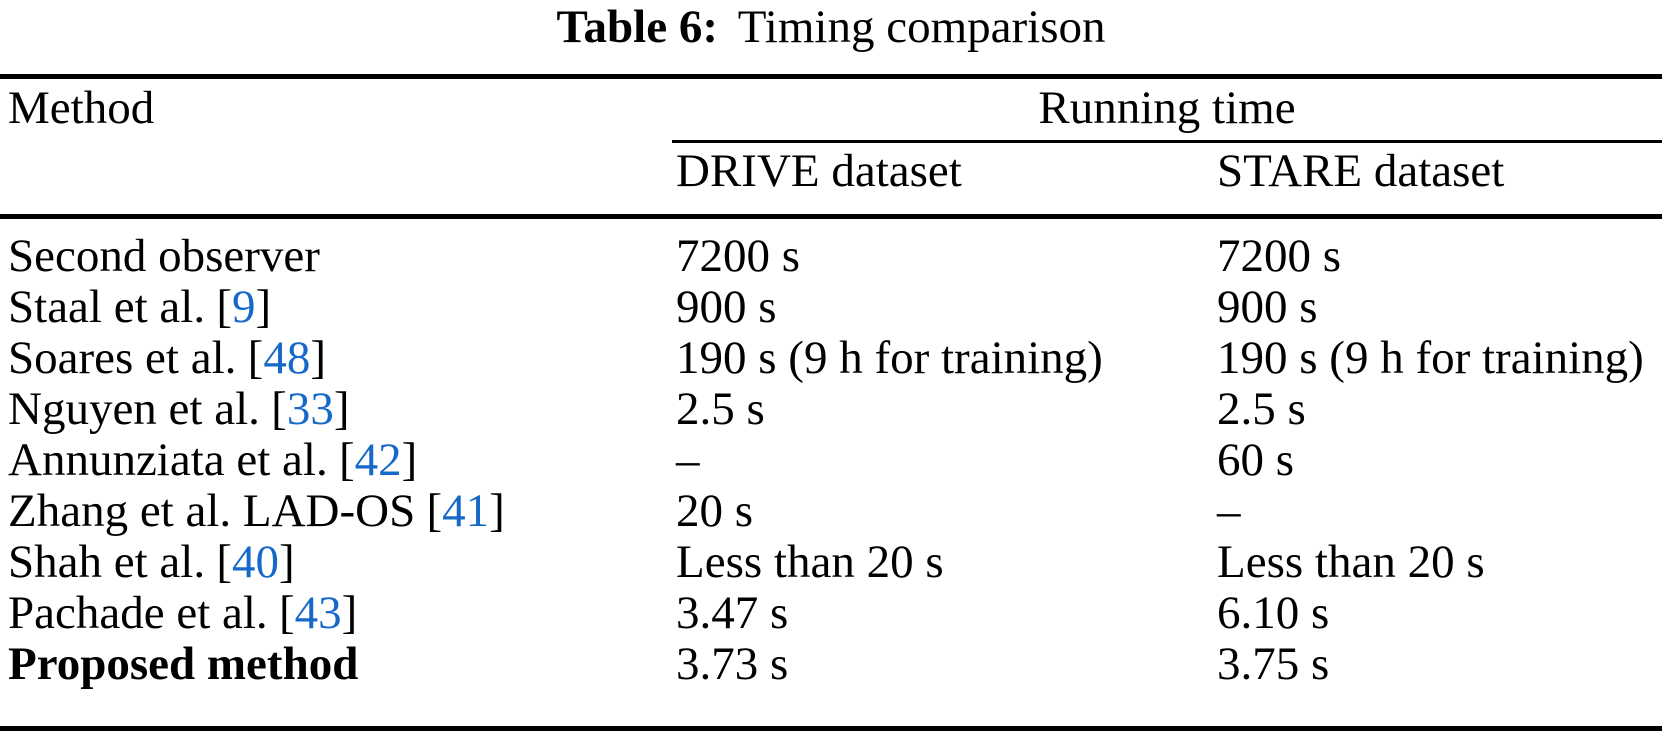  What do you see at coordinates (1273, 664) in the screenshot?
I see `stare-value-cell: 3.75 s` at bounding box center [1273, 664].